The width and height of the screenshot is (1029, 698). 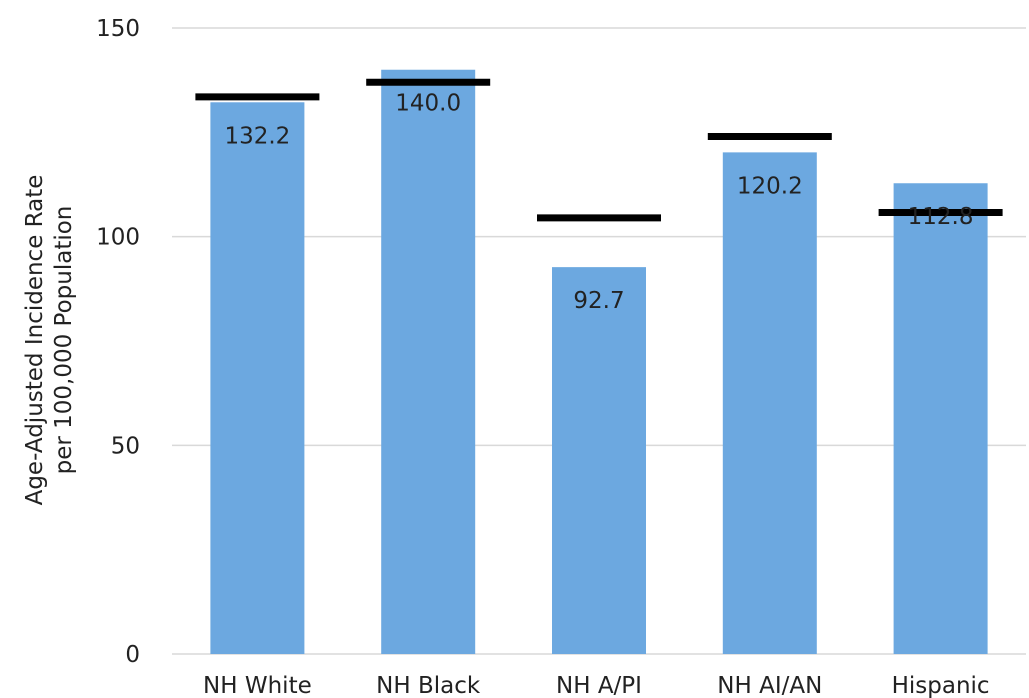 I want to click on y-axis-title-line2: per 100,000 Population, so click(x=64, y=340).